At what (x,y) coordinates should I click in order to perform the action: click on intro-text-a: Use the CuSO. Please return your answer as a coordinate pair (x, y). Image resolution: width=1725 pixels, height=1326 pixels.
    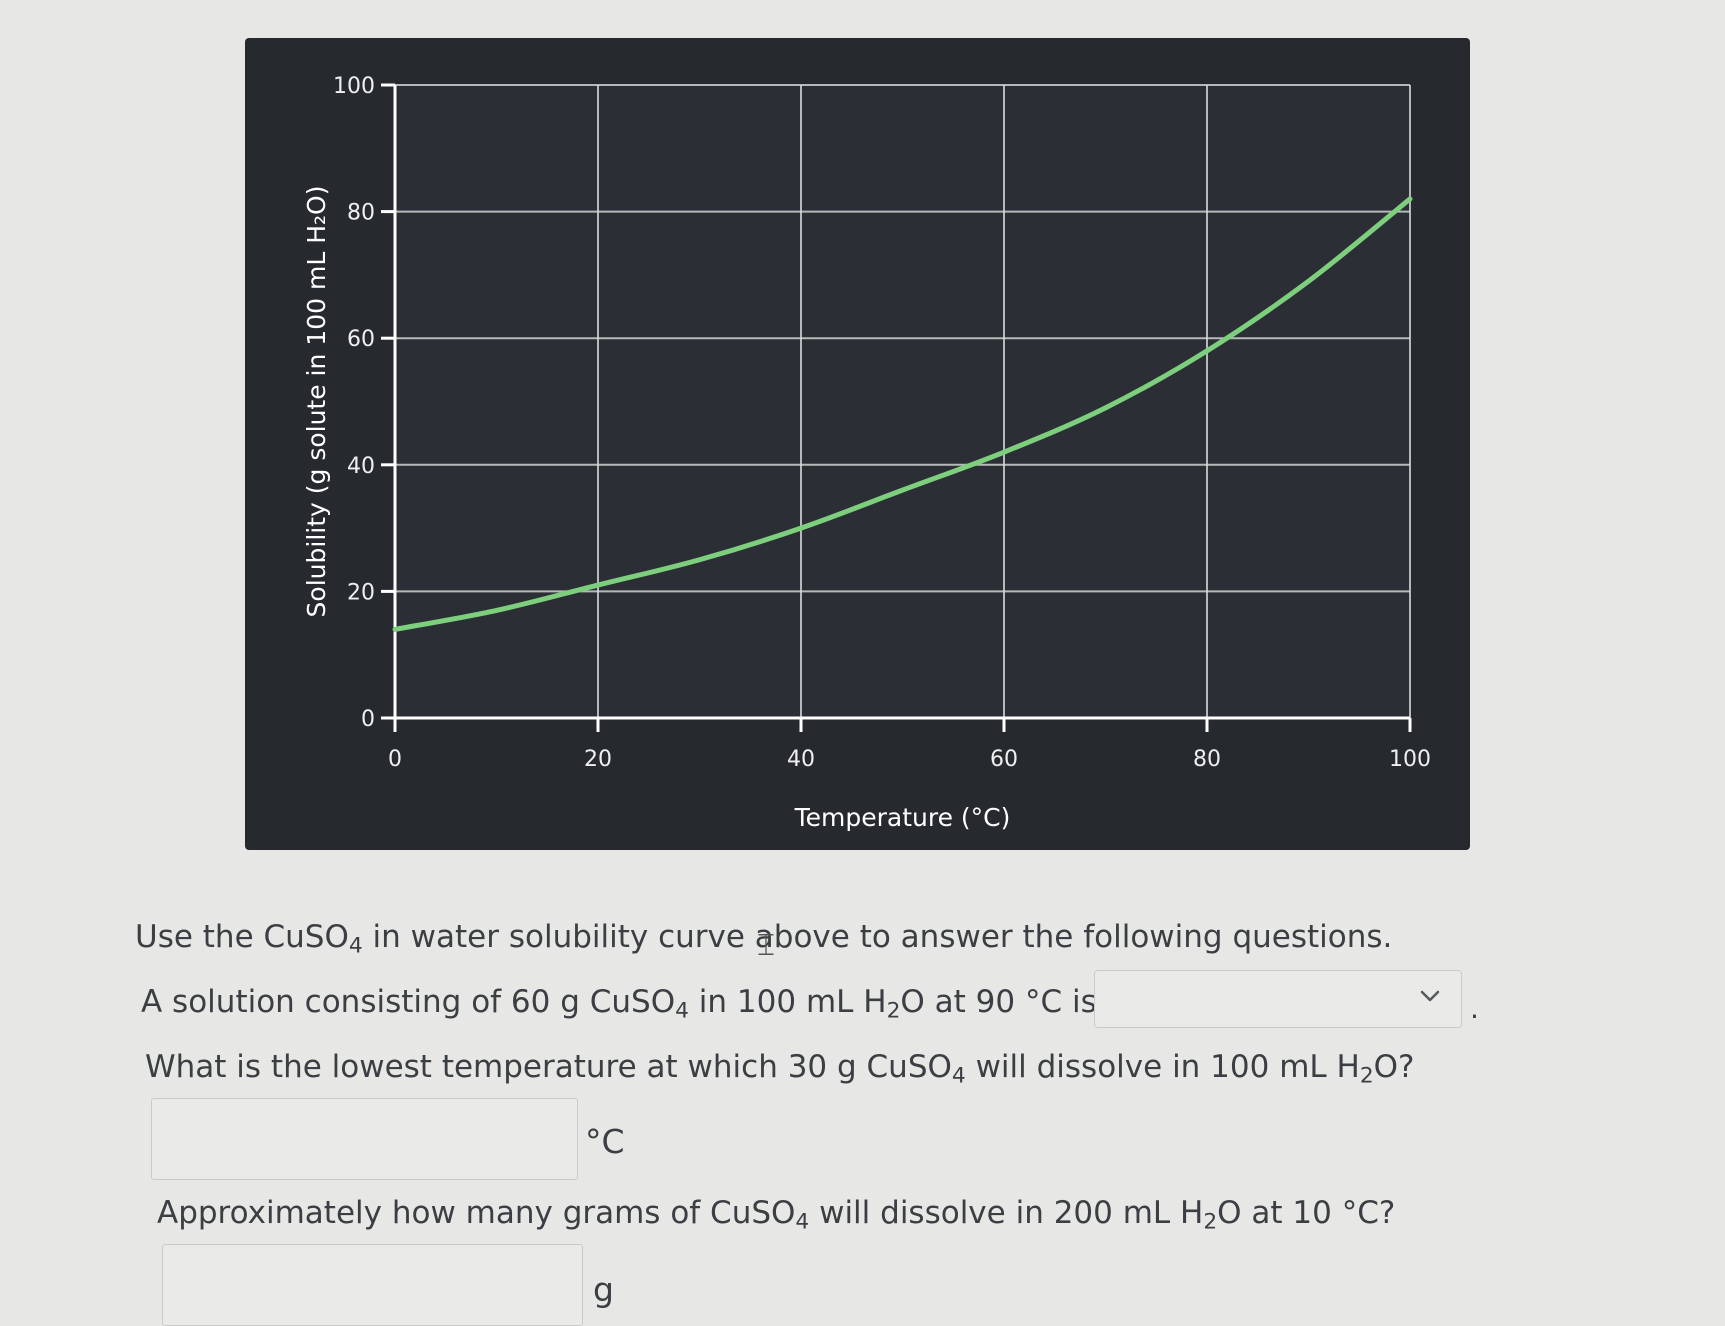
    Looking at the image, I should click on (242, 937).